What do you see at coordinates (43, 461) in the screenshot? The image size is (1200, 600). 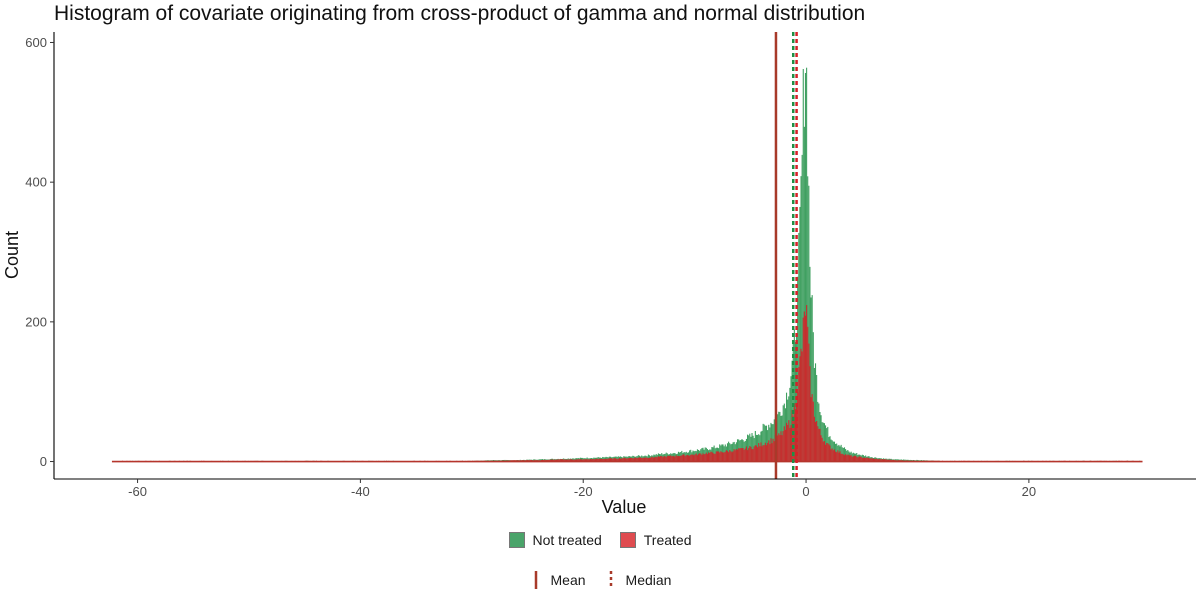 I see `y-tick-label: 0` at bounding box center [43, 461].